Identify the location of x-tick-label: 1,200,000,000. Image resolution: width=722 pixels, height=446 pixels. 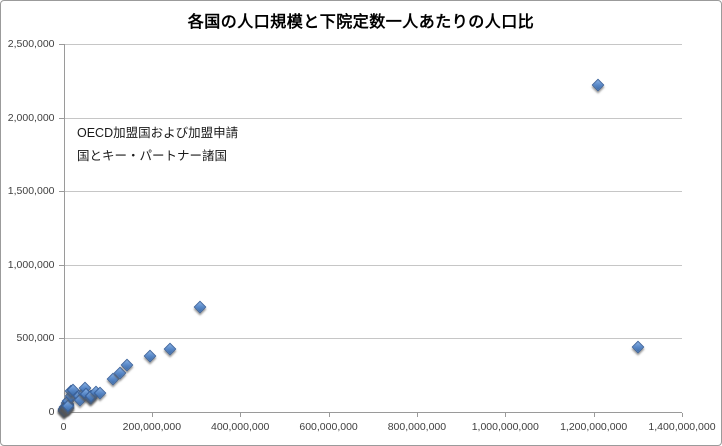
(594, 427).